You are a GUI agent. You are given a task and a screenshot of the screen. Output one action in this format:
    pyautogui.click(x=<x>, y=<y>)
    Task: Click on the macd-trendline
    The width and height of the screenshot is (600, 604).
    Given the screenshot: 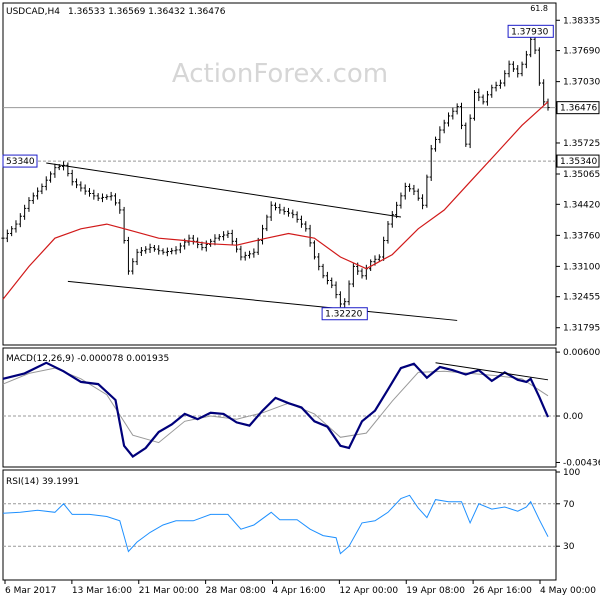 What is the action you would take?
    pyautogui.click(x=492, y=371)
    